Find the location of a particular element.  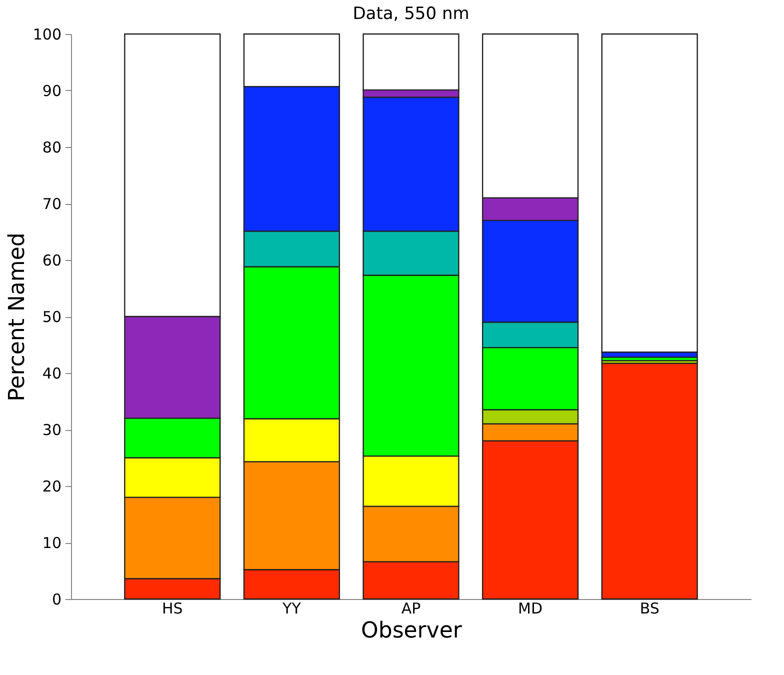

y-tick-label: 0 is located at coordinates (57, 599).